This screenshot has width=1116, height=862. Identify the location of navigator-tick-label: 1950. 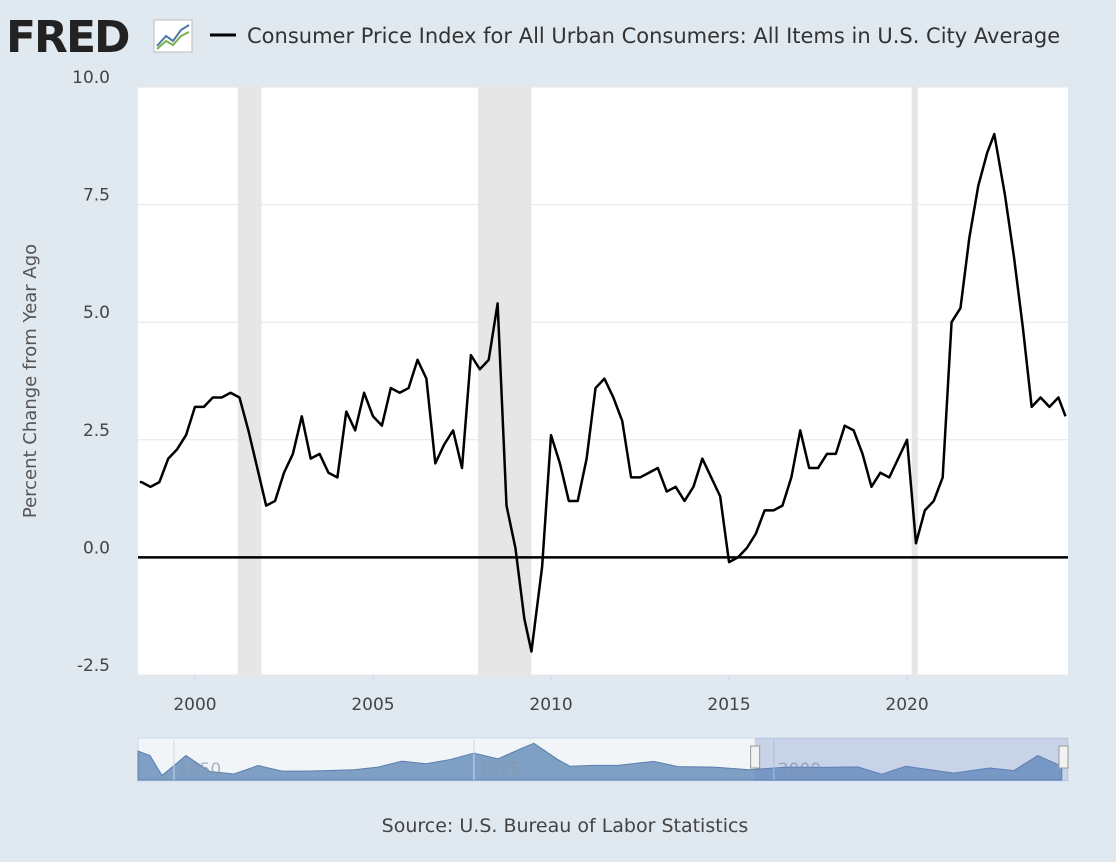
(199, 770).